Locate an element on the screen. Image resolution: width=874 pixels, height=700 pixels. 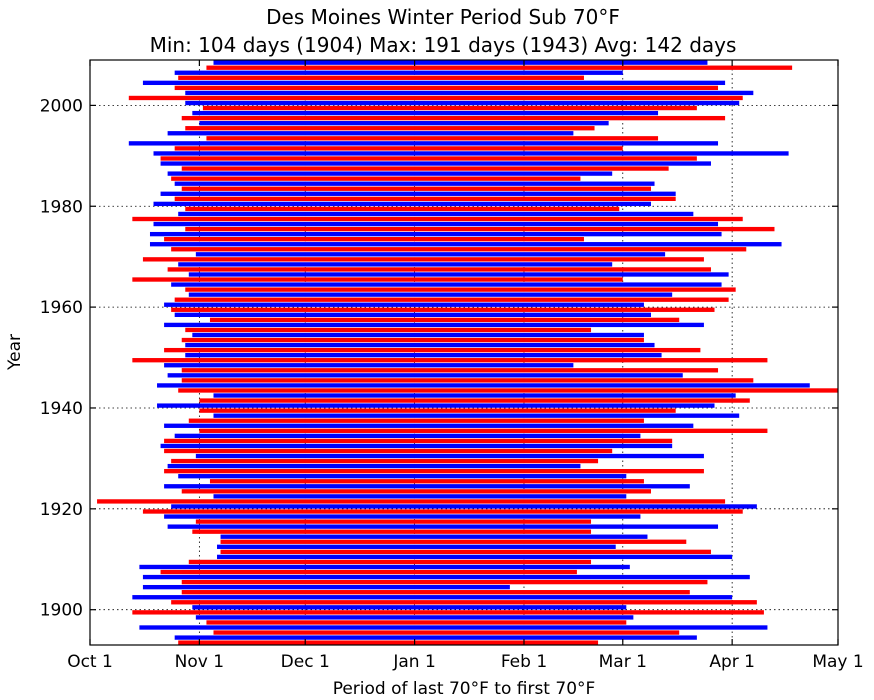
y-tick-label: 1960 is located at coordinates (61, 308).